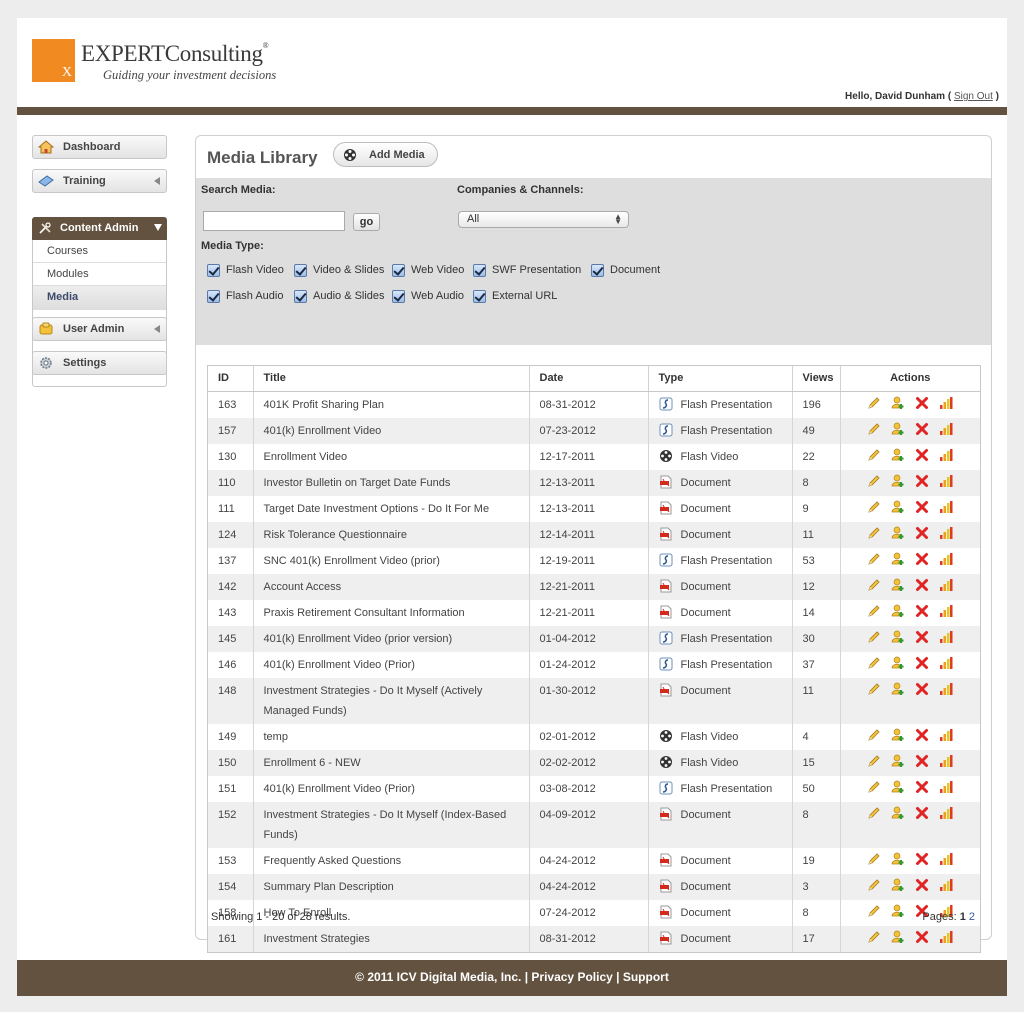 This screenshot has height=1012, width=1024. Describe the element at coordinates (543, 219) in the screenshot. I see `companies-select: All ▲ ▼` at that location.